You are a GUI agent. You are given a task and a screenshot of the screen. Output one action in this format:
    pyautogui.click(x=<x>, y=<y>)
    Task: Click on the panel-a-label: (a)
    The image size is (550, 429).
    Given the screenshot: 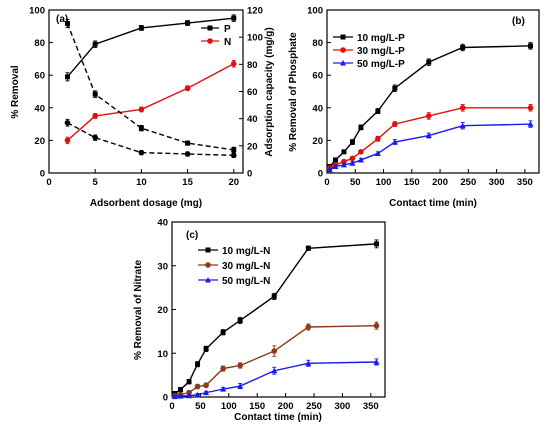 What is the action you would take?
    pyautogui.click(x=62, y=19)
    